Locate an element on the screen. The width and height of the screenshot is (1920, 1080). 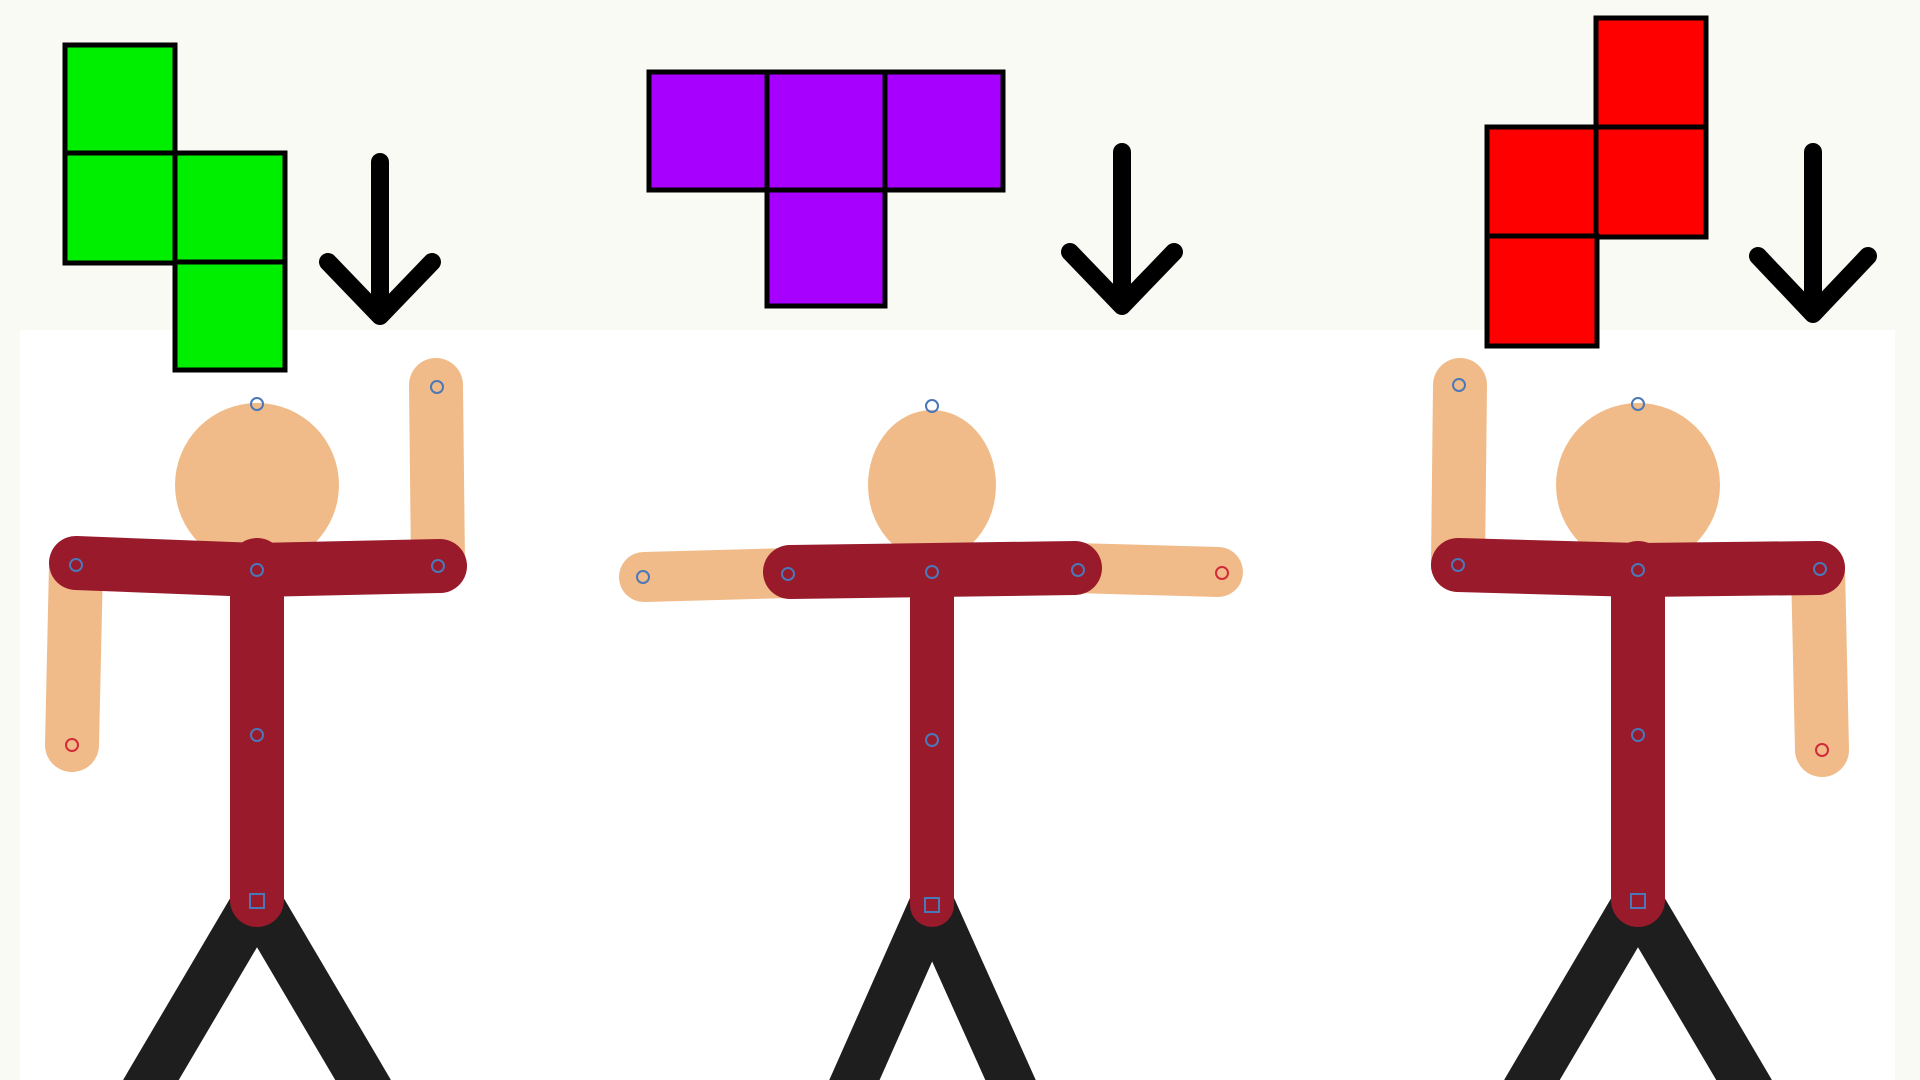
tetromino-z-piece is located at coordinates (1596, 182).